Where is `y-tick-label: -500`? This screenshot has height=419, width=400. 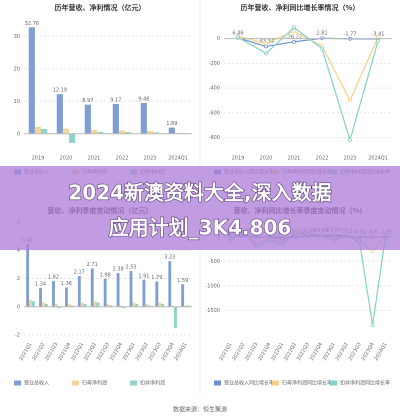 y-tick-label: -500 is located at coordinates (214, 262).